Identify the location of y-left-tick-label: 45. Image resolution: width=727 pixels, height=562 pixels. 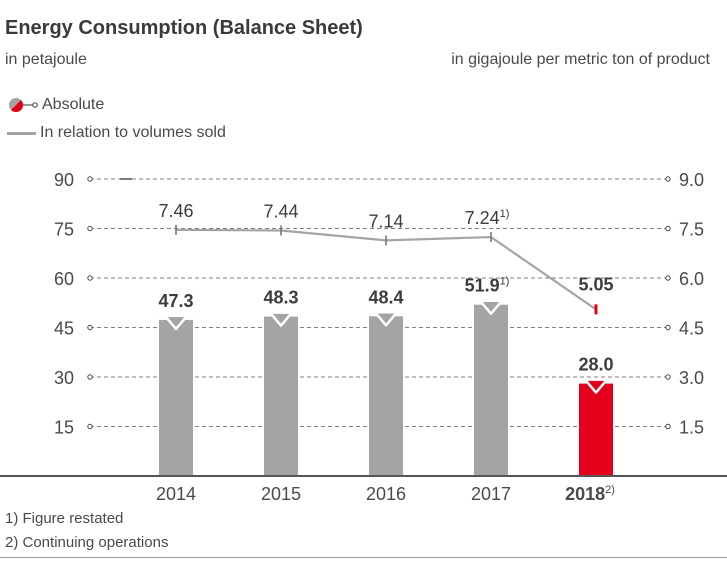
(64, 329).